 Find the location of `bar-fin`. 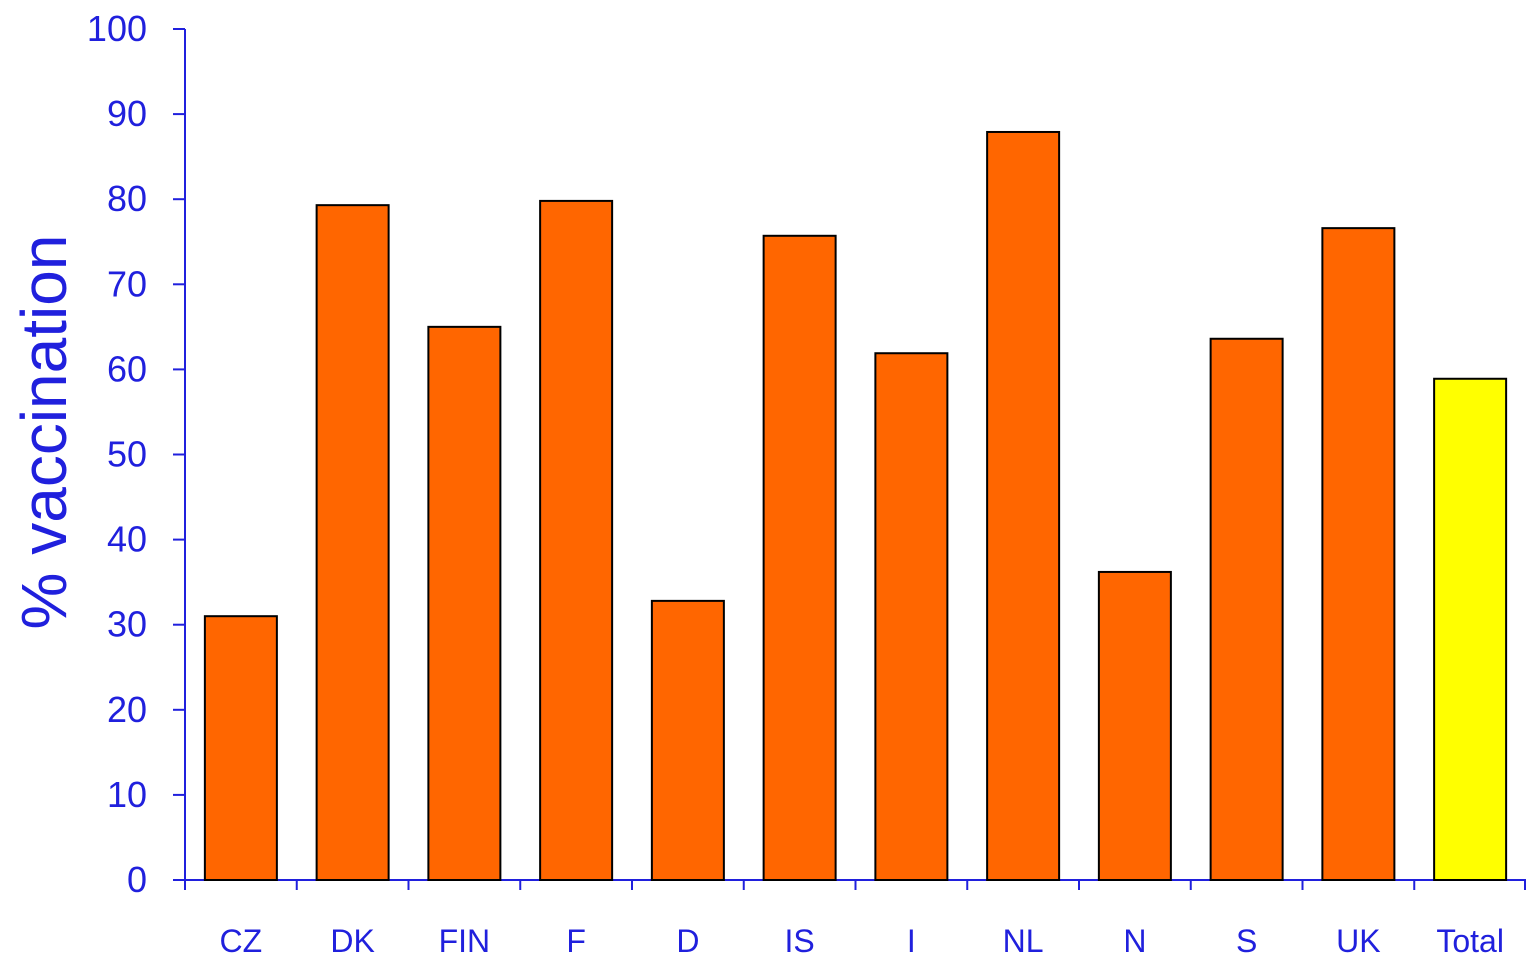

bar-fin is located at coordinates (464, 603).